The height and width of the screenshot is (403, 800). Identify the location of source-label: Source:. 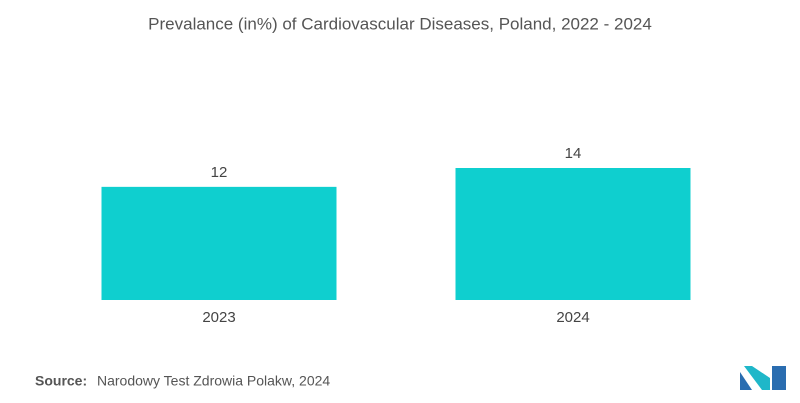
(61, 381).